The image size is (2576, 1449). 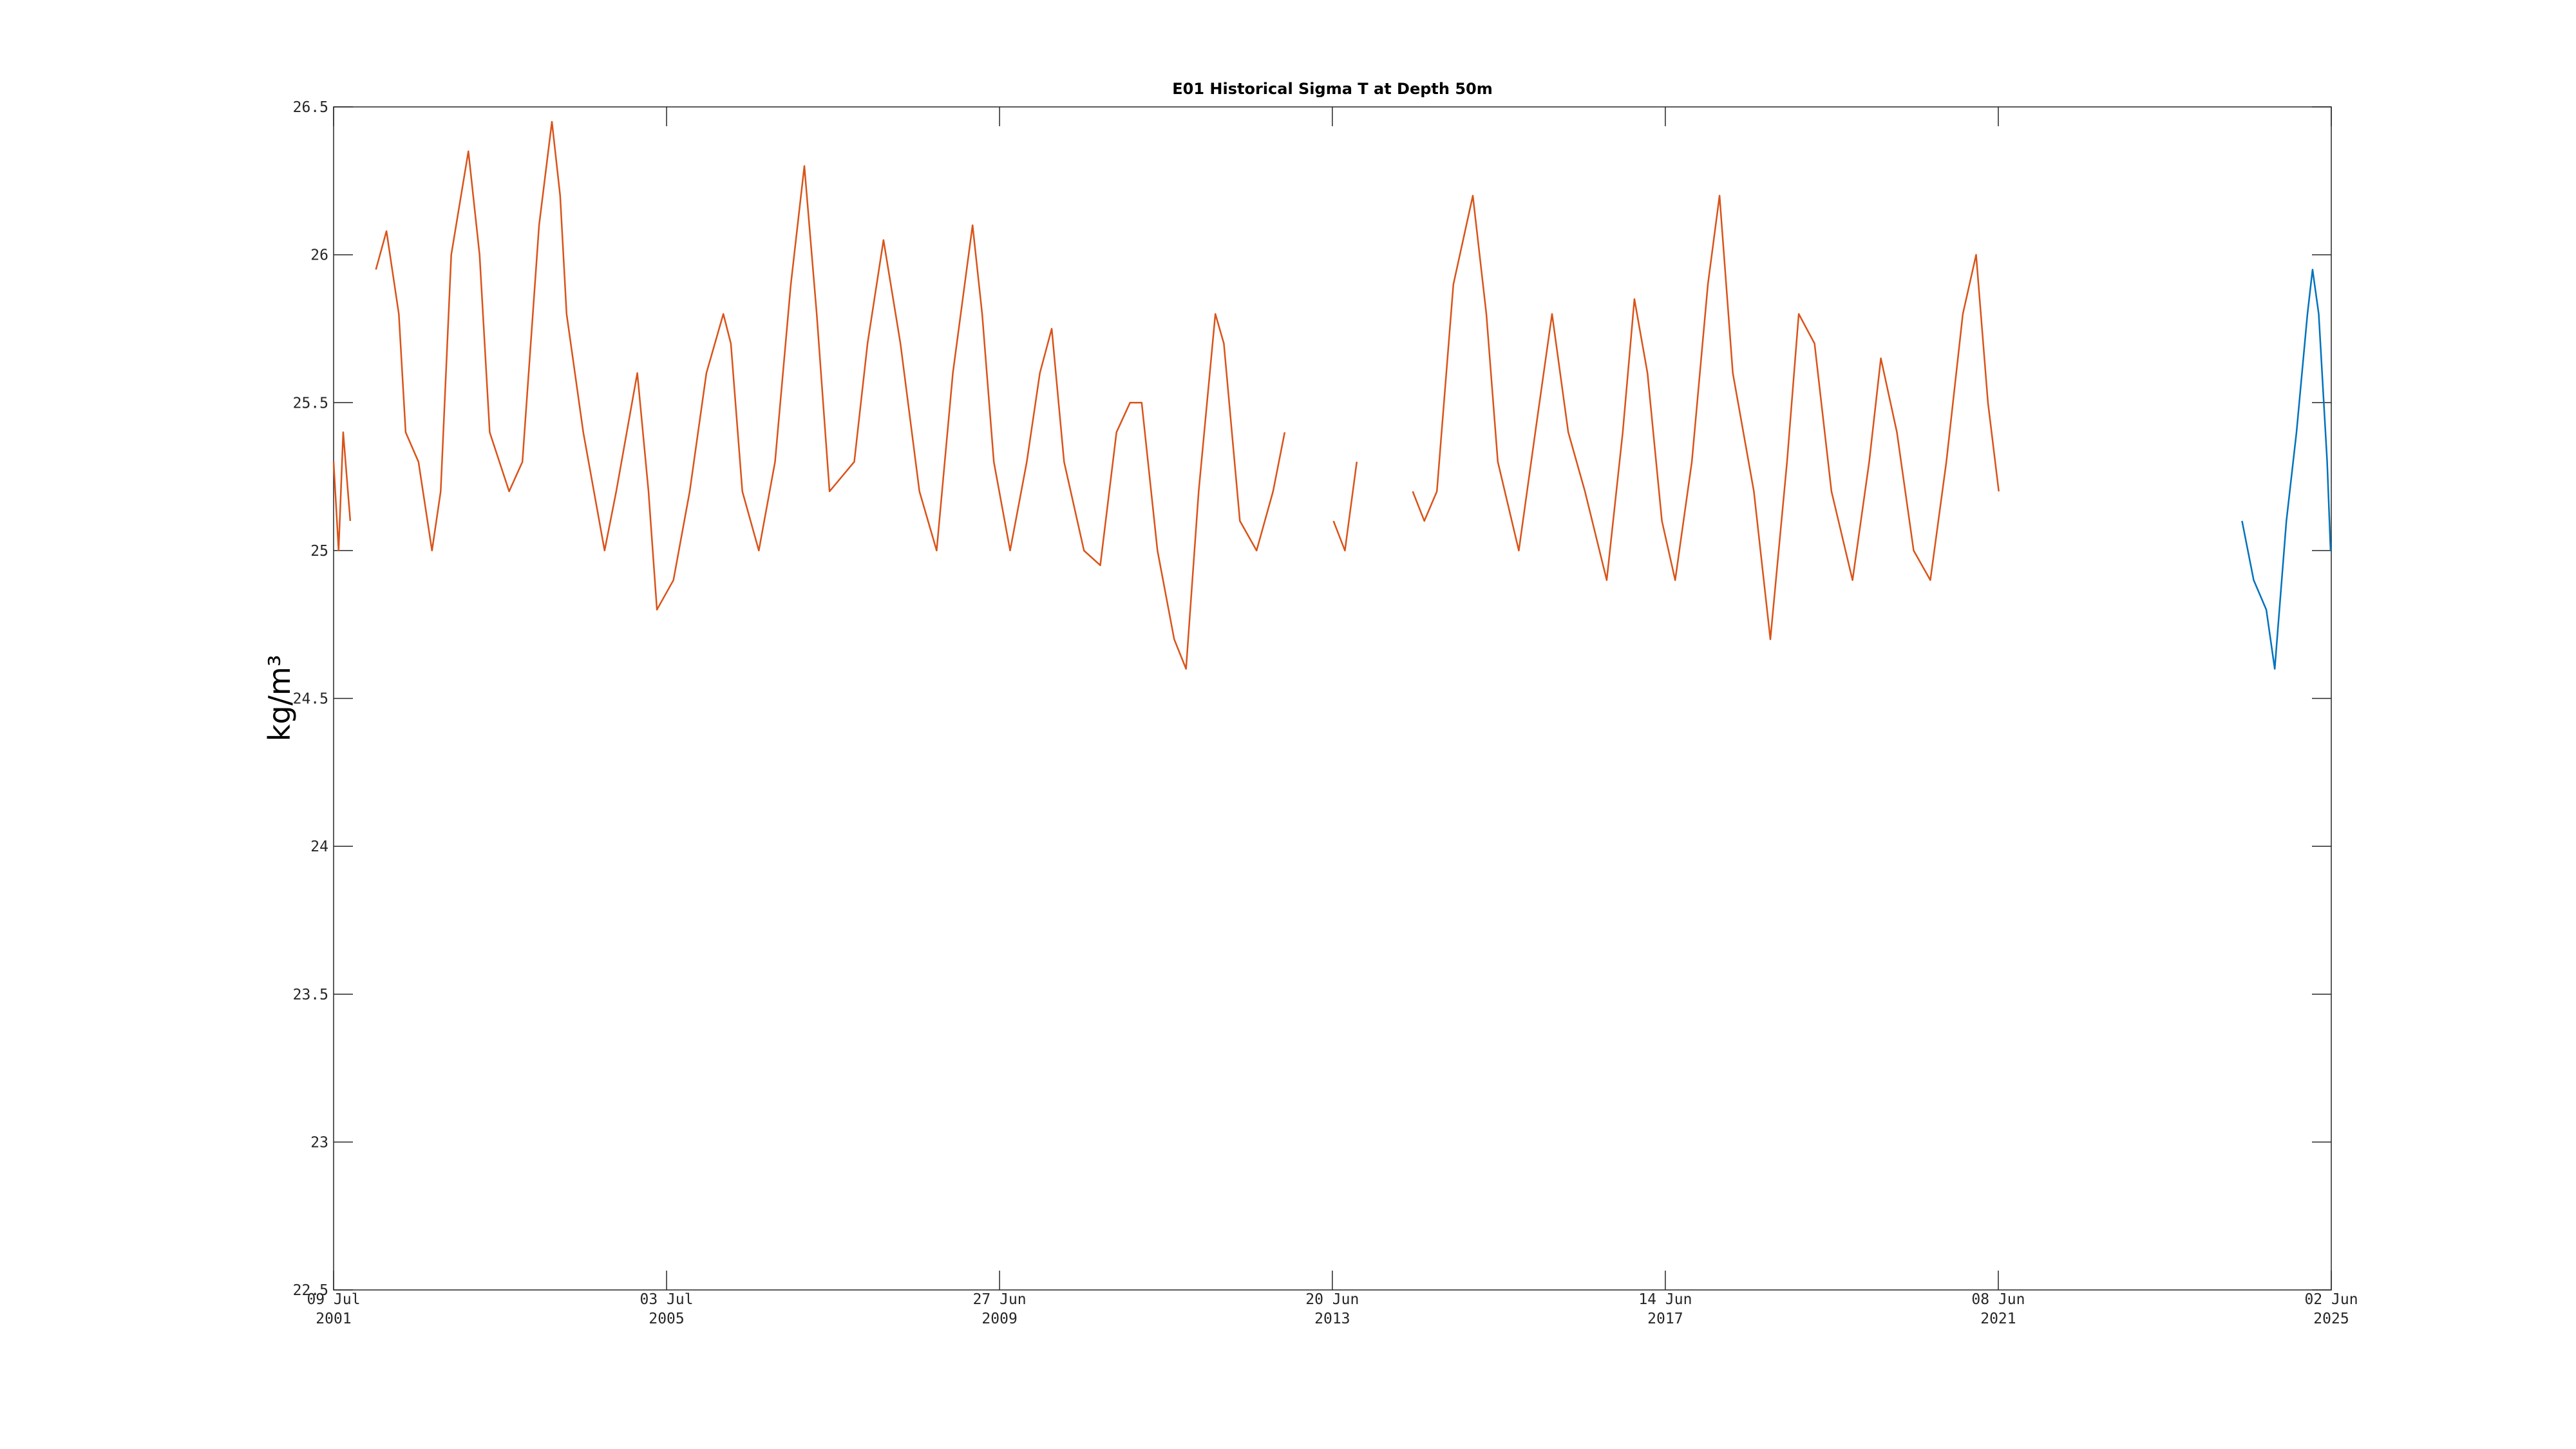 What do you see at coordinates (1998, 1319) in the screenshot?
I see `x-tick-label: 2021` at bounding box center [1998, 1319].